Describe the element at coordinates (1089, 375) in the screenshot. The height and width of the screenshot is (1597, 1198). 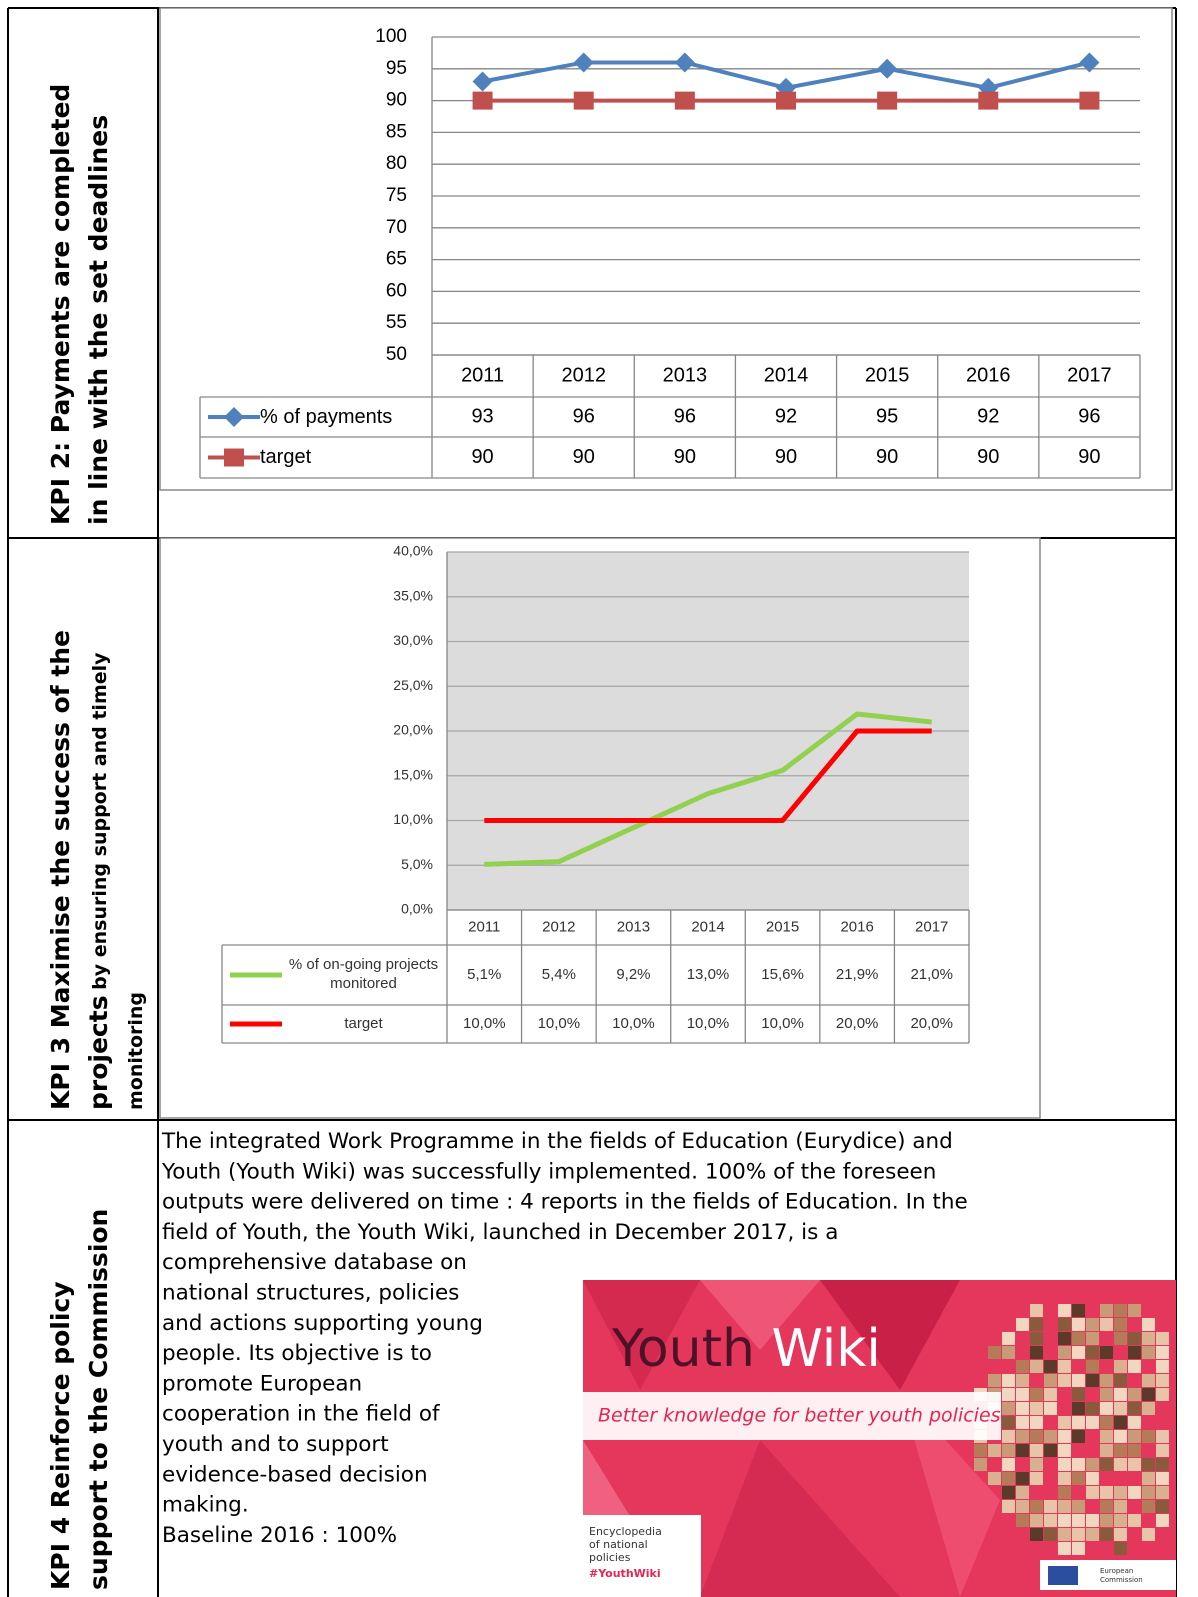
I see `x-tick-label: 2017` at that location.